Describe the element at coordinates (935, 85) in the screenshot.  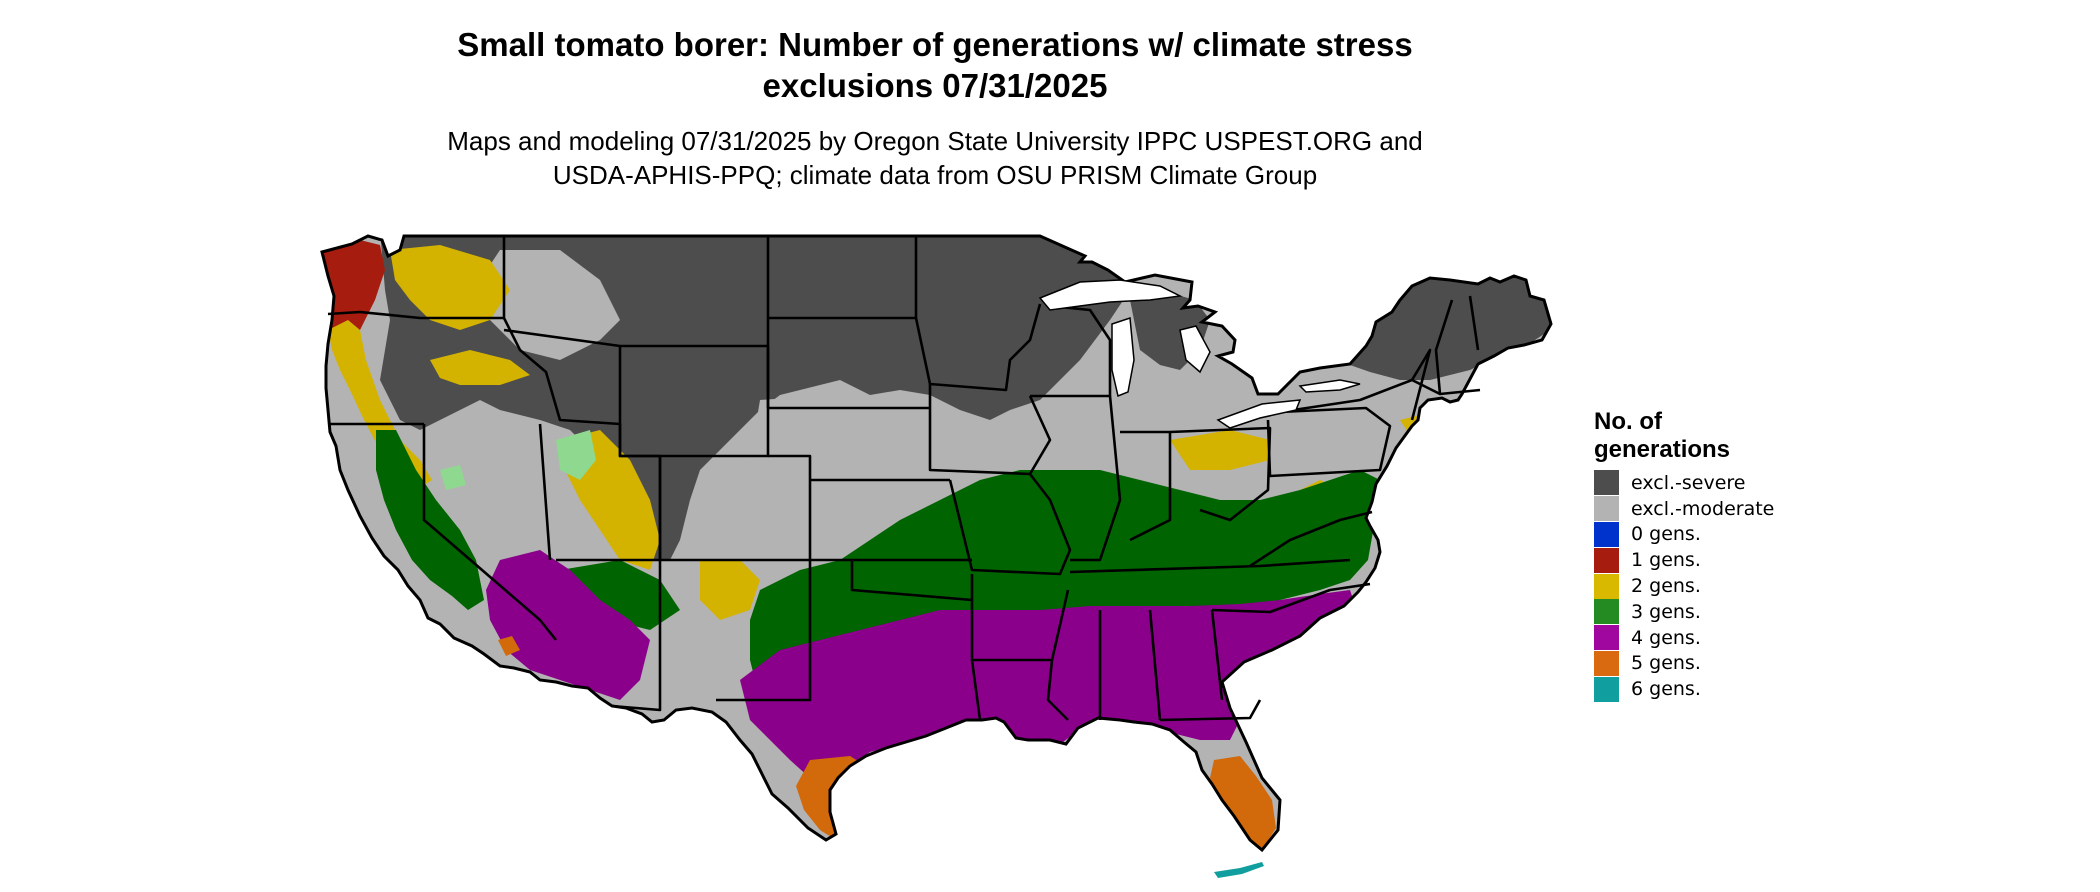
I see `title-line-2: exclusions 07/31/2025` at that location.